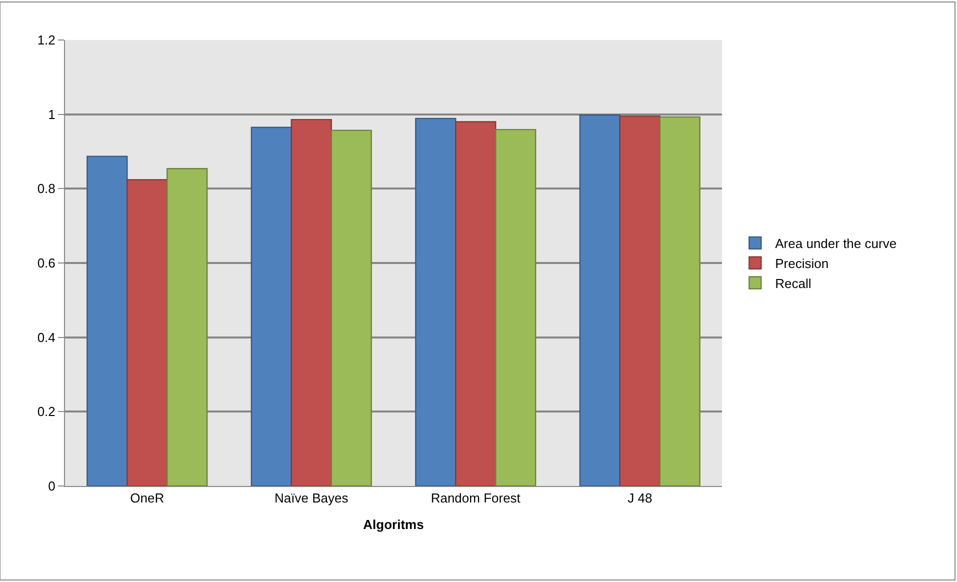 The width and height of the screenshot is (957, 582). Describe the element at coordinates (475, 498) in the screenshot. I see `x-tick-label: Random Forest` at that location.